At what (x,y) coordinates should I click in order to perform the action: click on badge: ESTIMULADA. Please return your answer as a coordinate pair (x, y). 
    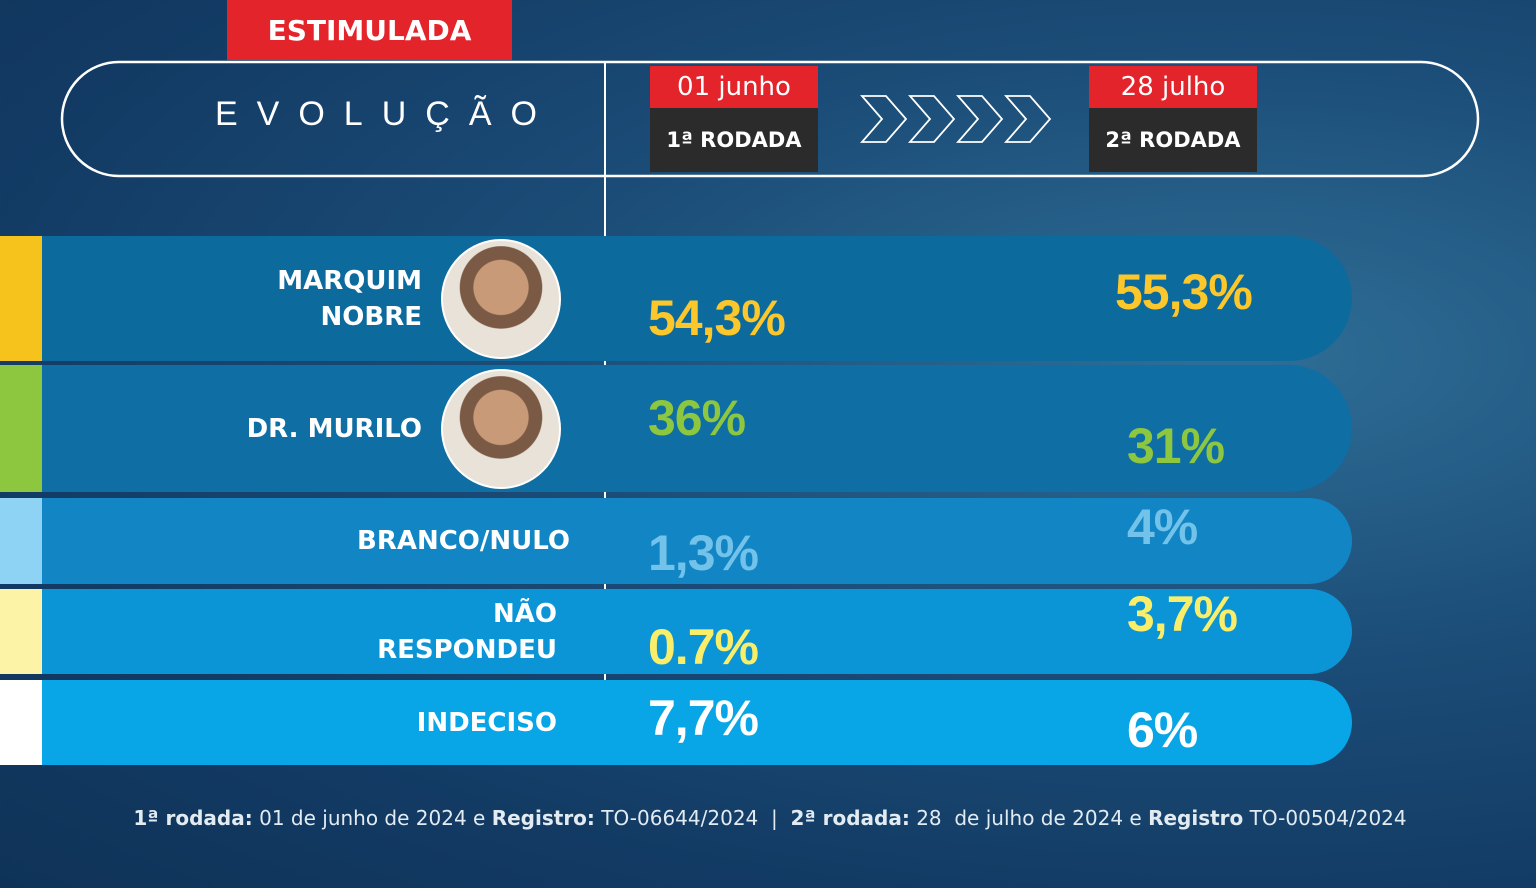
    Looking at the image, I should click on (369, 30).